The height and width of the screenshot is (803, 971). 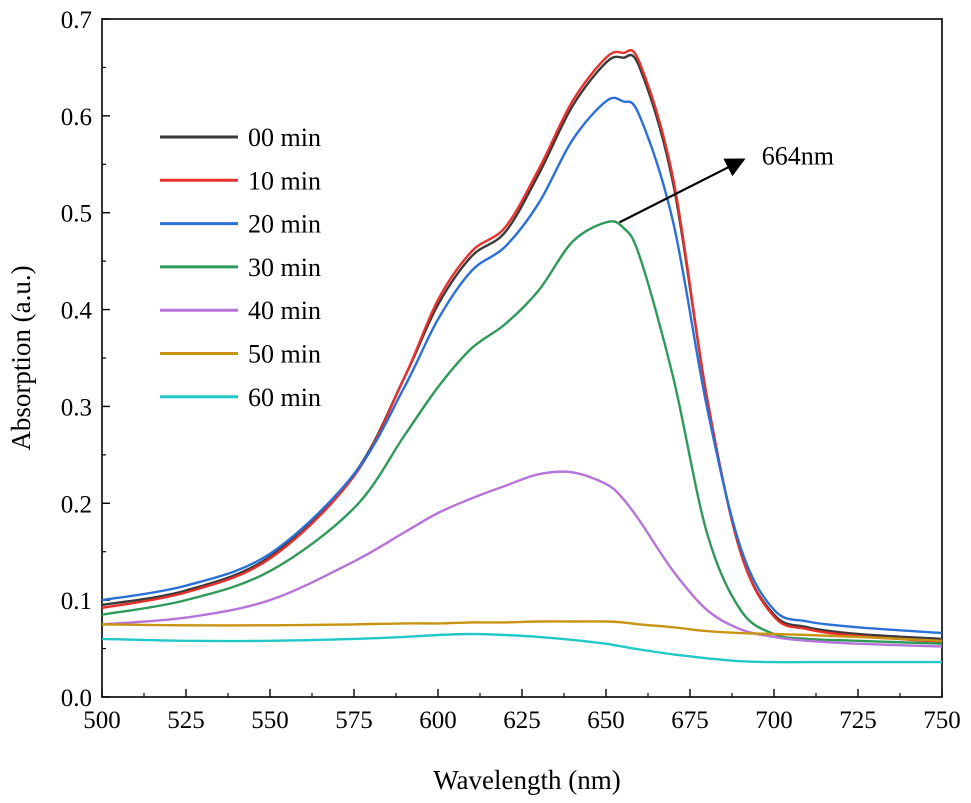 I want to click on x-tick-label: 725, so click(x=858, y=720).